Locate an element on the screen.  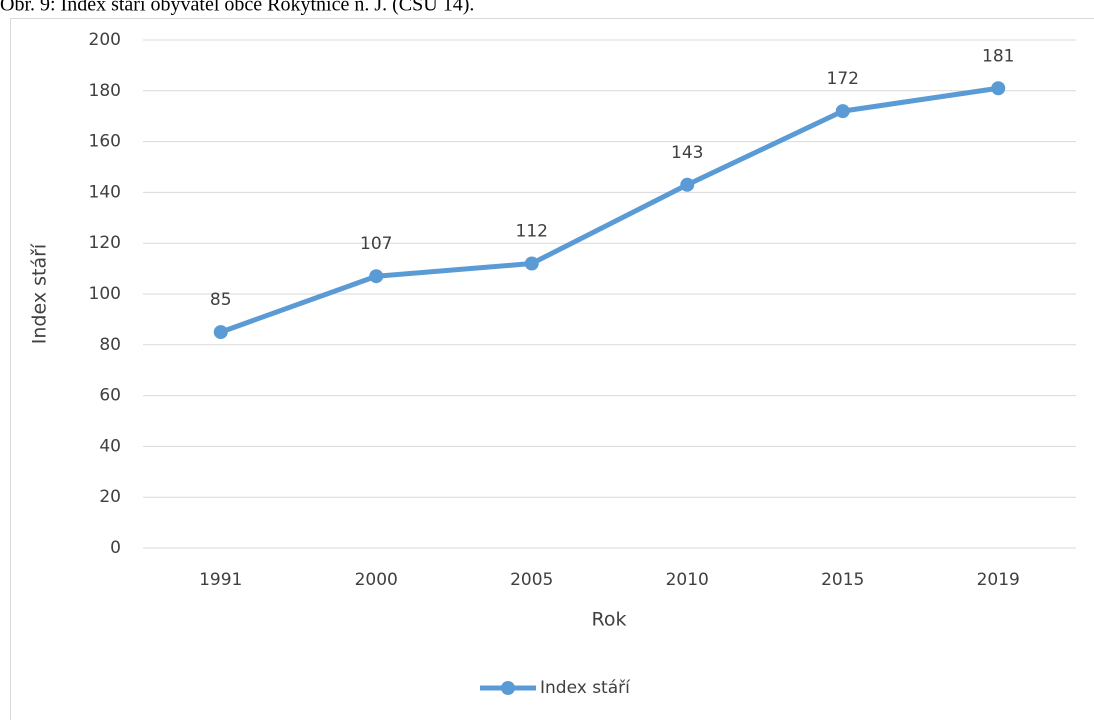
y-tick-label: 20 is located at coordinates (110, 497).